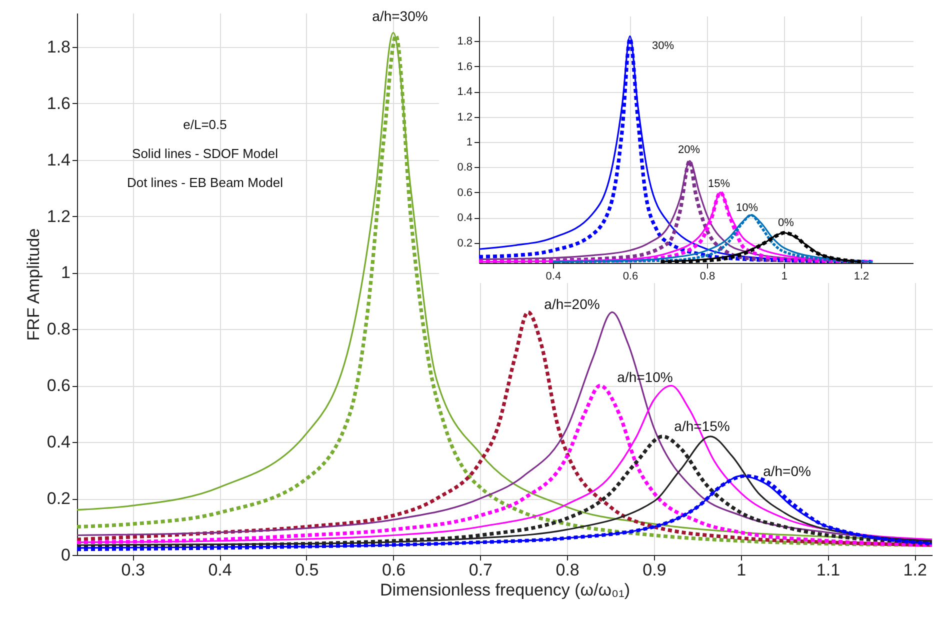 The height and width of the screenshot is (617, 933). What do you see at coordinates (747, 208) in the screenshot?
I see `annotation: 10%` at bounding box center [747, 208].